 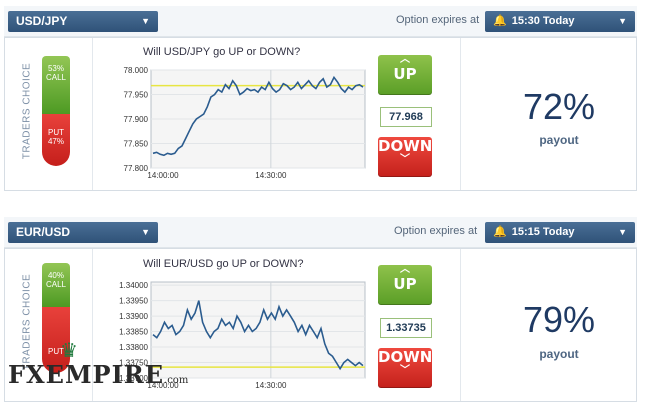 What do you see at coordinates (406, 328) in the screenshot?
I see `current-price: 1.33735` at bounding box center [406, 328].